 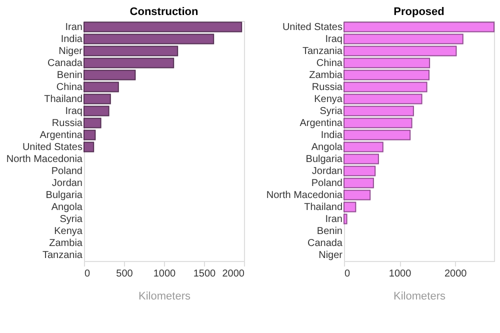 I want to click on chart-title: Construction, so click(x=164, y=12).